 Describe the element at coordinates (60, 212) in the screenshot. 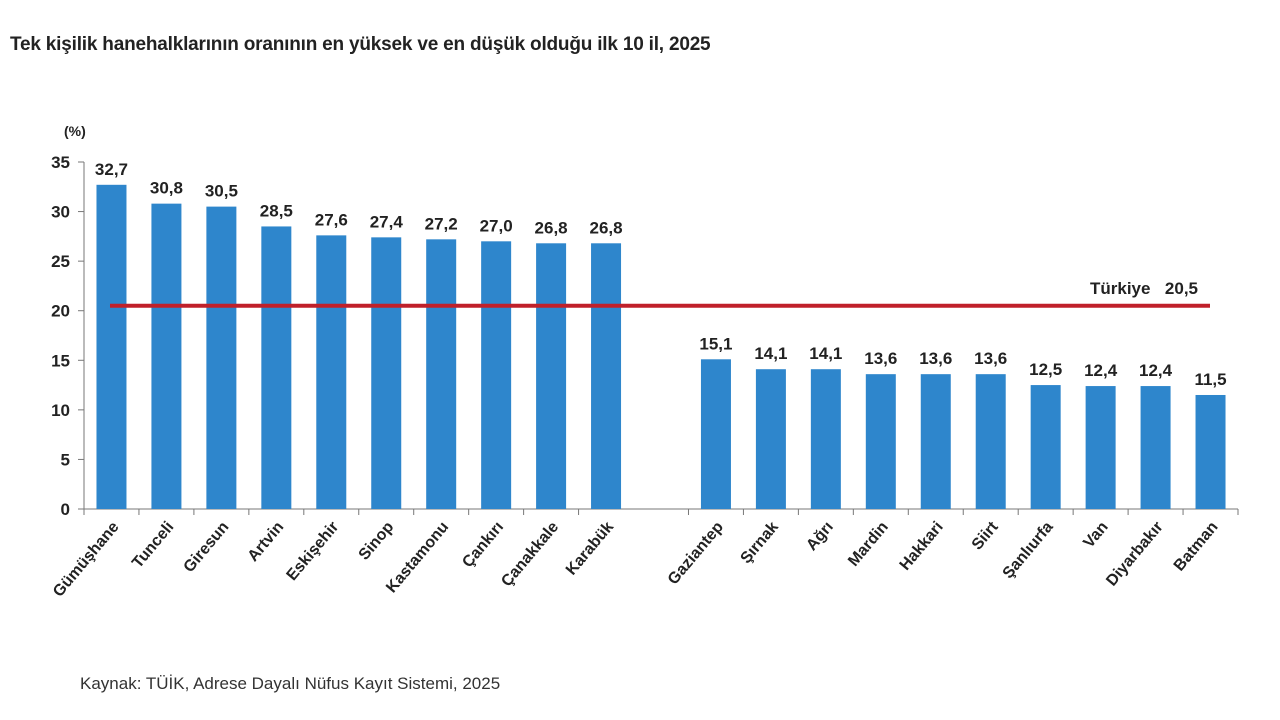

I see `y-tick-label: 30` at that location.